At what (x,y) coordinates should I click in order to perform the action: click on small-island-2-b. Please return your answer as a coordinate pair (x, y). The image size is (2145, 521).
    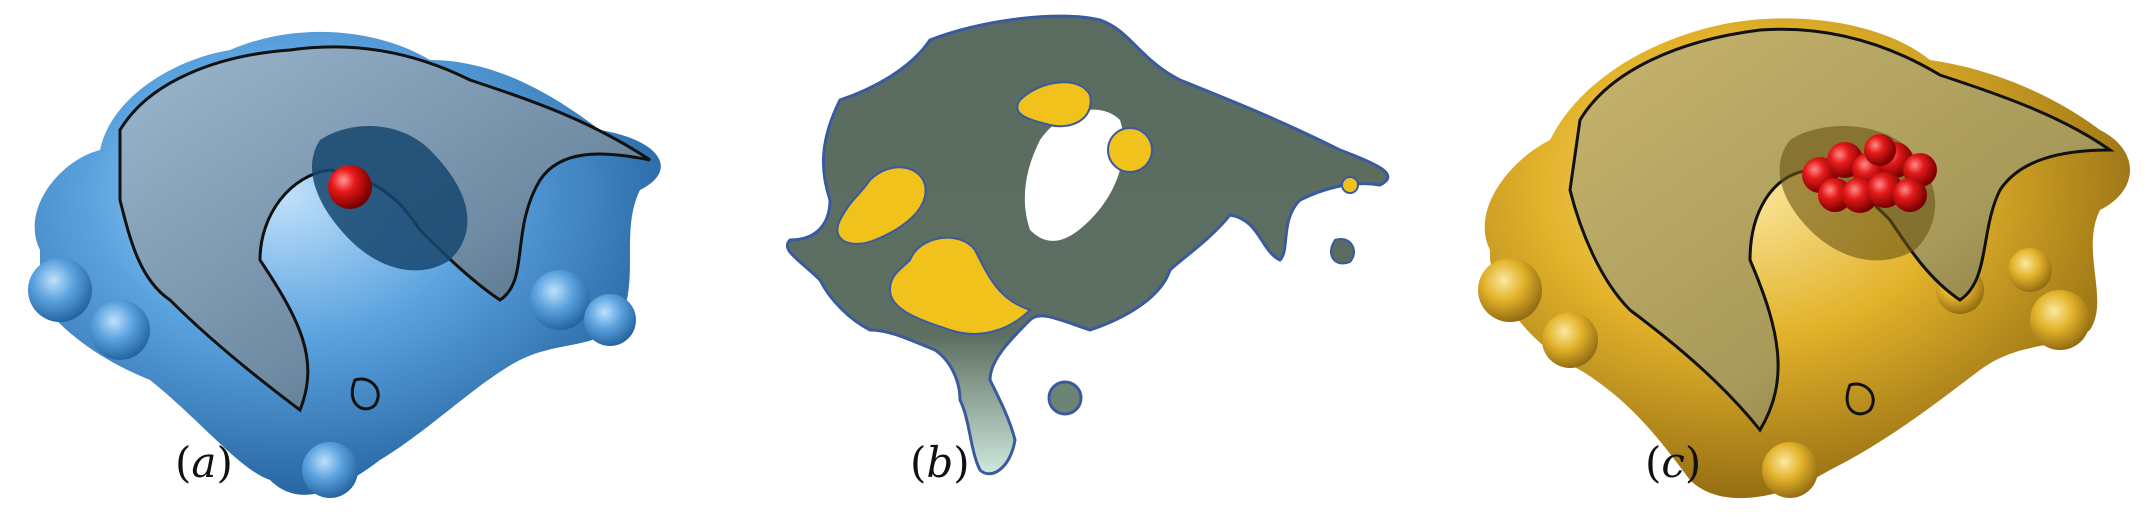
    Looking at the image, I should click on (1342, 251).